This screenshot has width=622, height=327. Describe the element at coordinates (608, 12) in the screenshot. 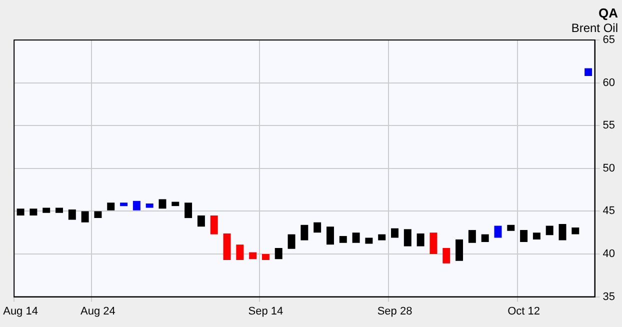

I see `chart-title: QA` at that location.